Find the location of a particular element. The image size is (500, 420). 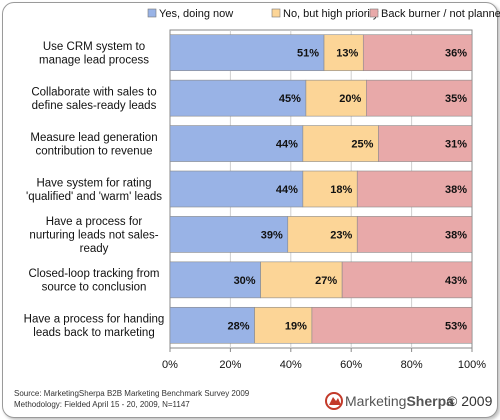

category-label-line: nurturing leads not sales- is located at coordinates (93, 235).